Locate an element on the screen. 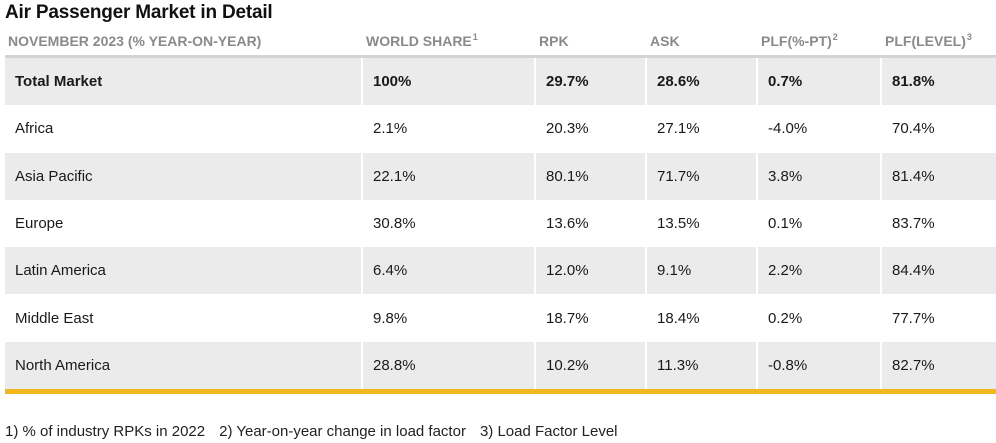 This screenshot has height=443, width=996. plf-level-cell: 81.4% is located at coordinates (939, 176).